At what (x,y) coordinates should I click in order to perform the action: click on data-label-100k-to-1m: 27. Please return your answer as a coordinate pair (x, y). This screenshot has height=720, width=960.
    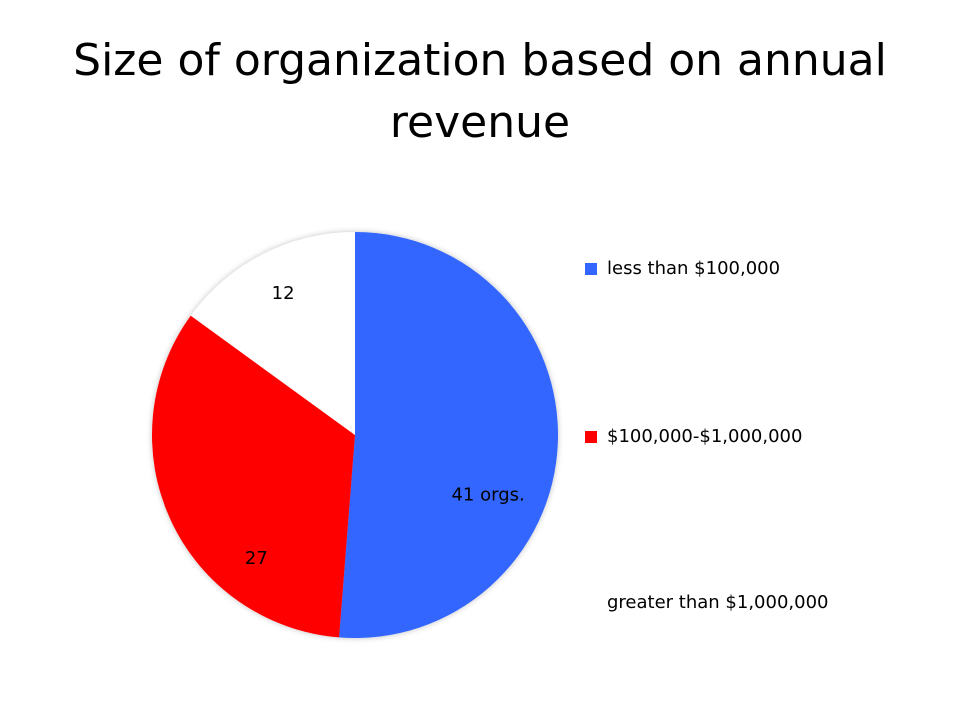
    Looking at the image, I should click on (256, 558).